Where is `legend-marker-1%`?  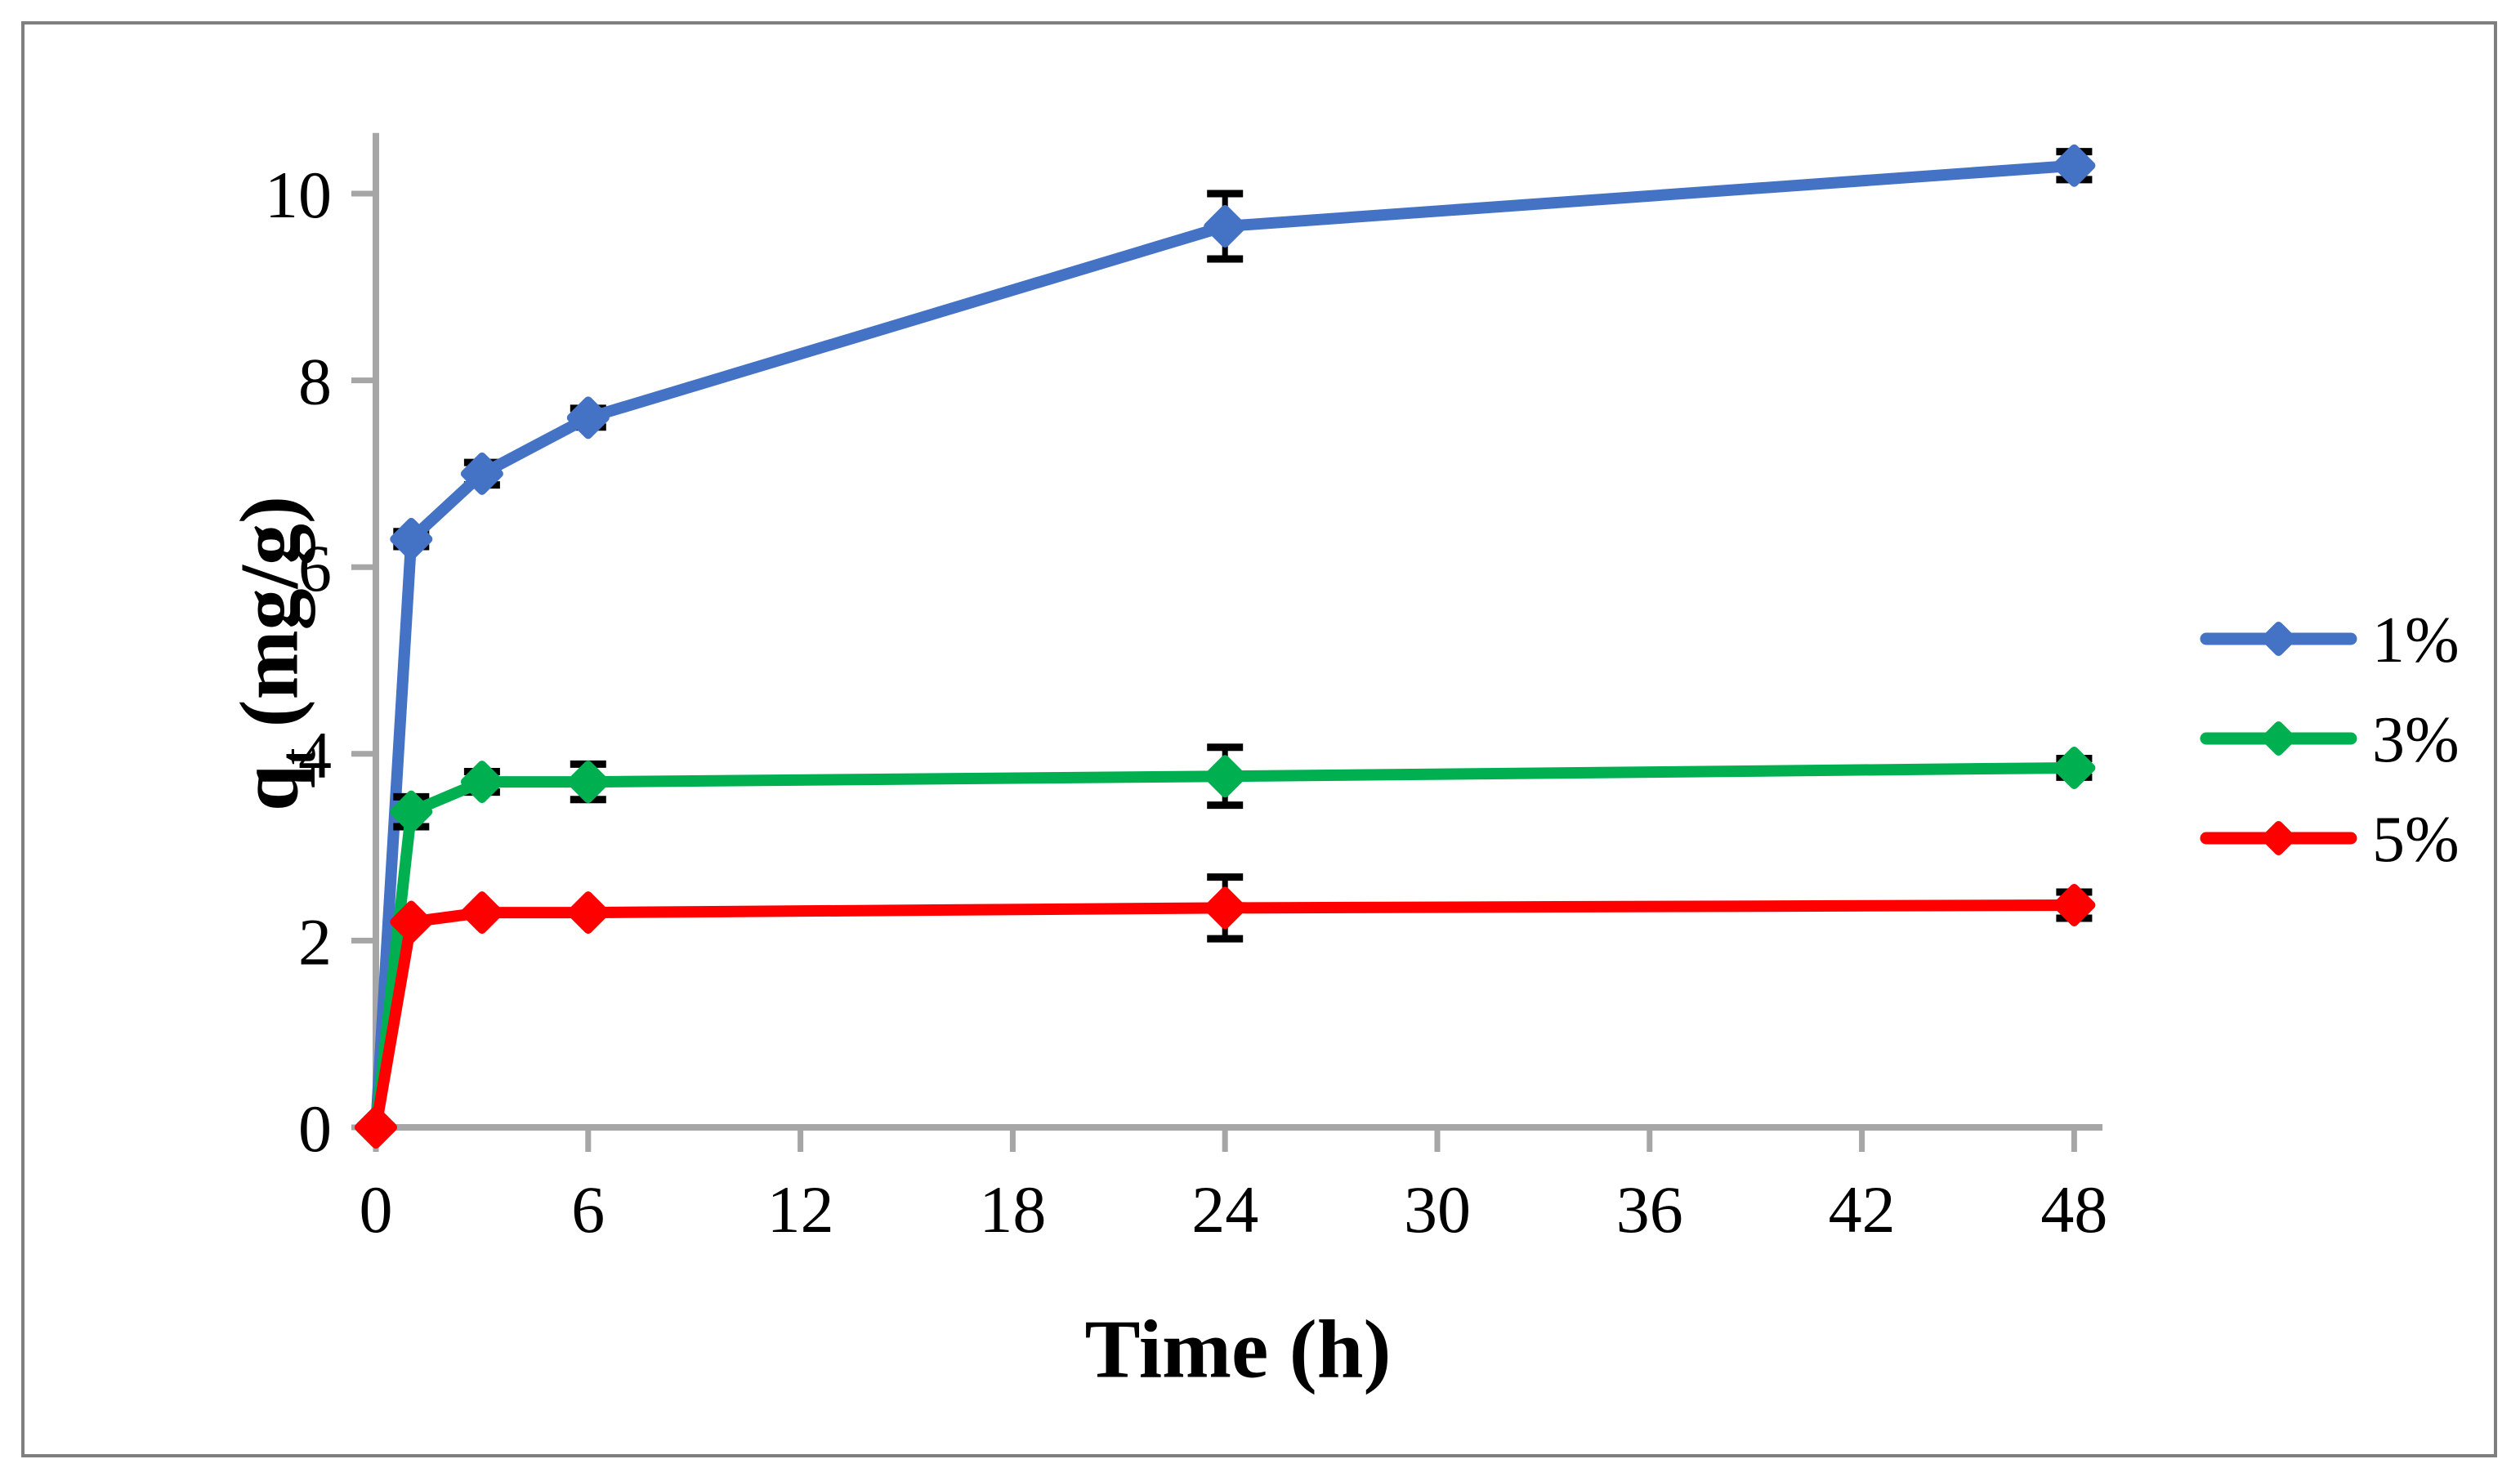
legend-marker-1% is located at coordinates (2278, 639).